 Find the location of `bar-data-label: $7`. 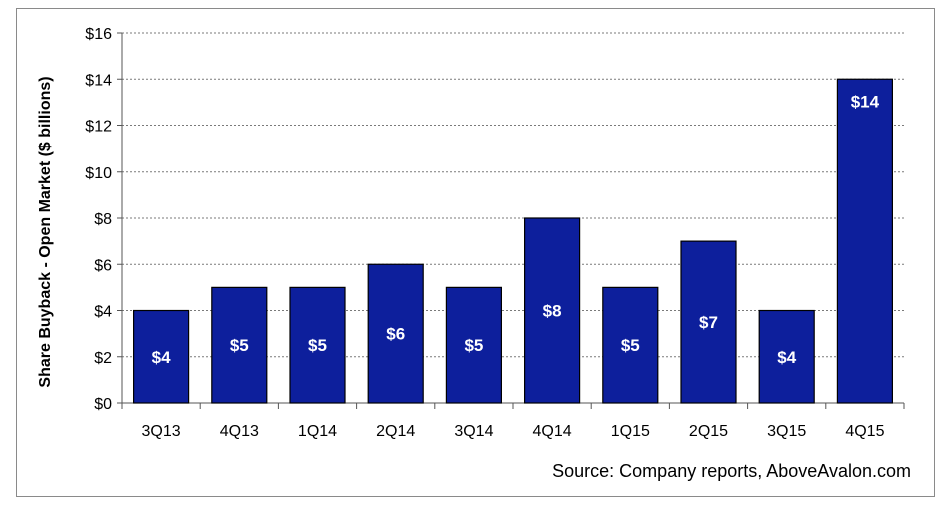

bar-data-label: $7 is located at coordinates (708, 322).